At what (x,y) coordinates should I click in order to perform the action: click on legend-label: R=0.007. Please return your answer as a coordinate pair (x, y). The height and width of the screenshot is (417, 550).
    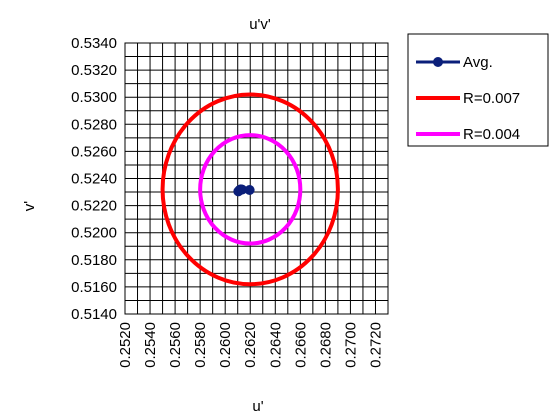
    Looking at the image, I should click on (491, 98).